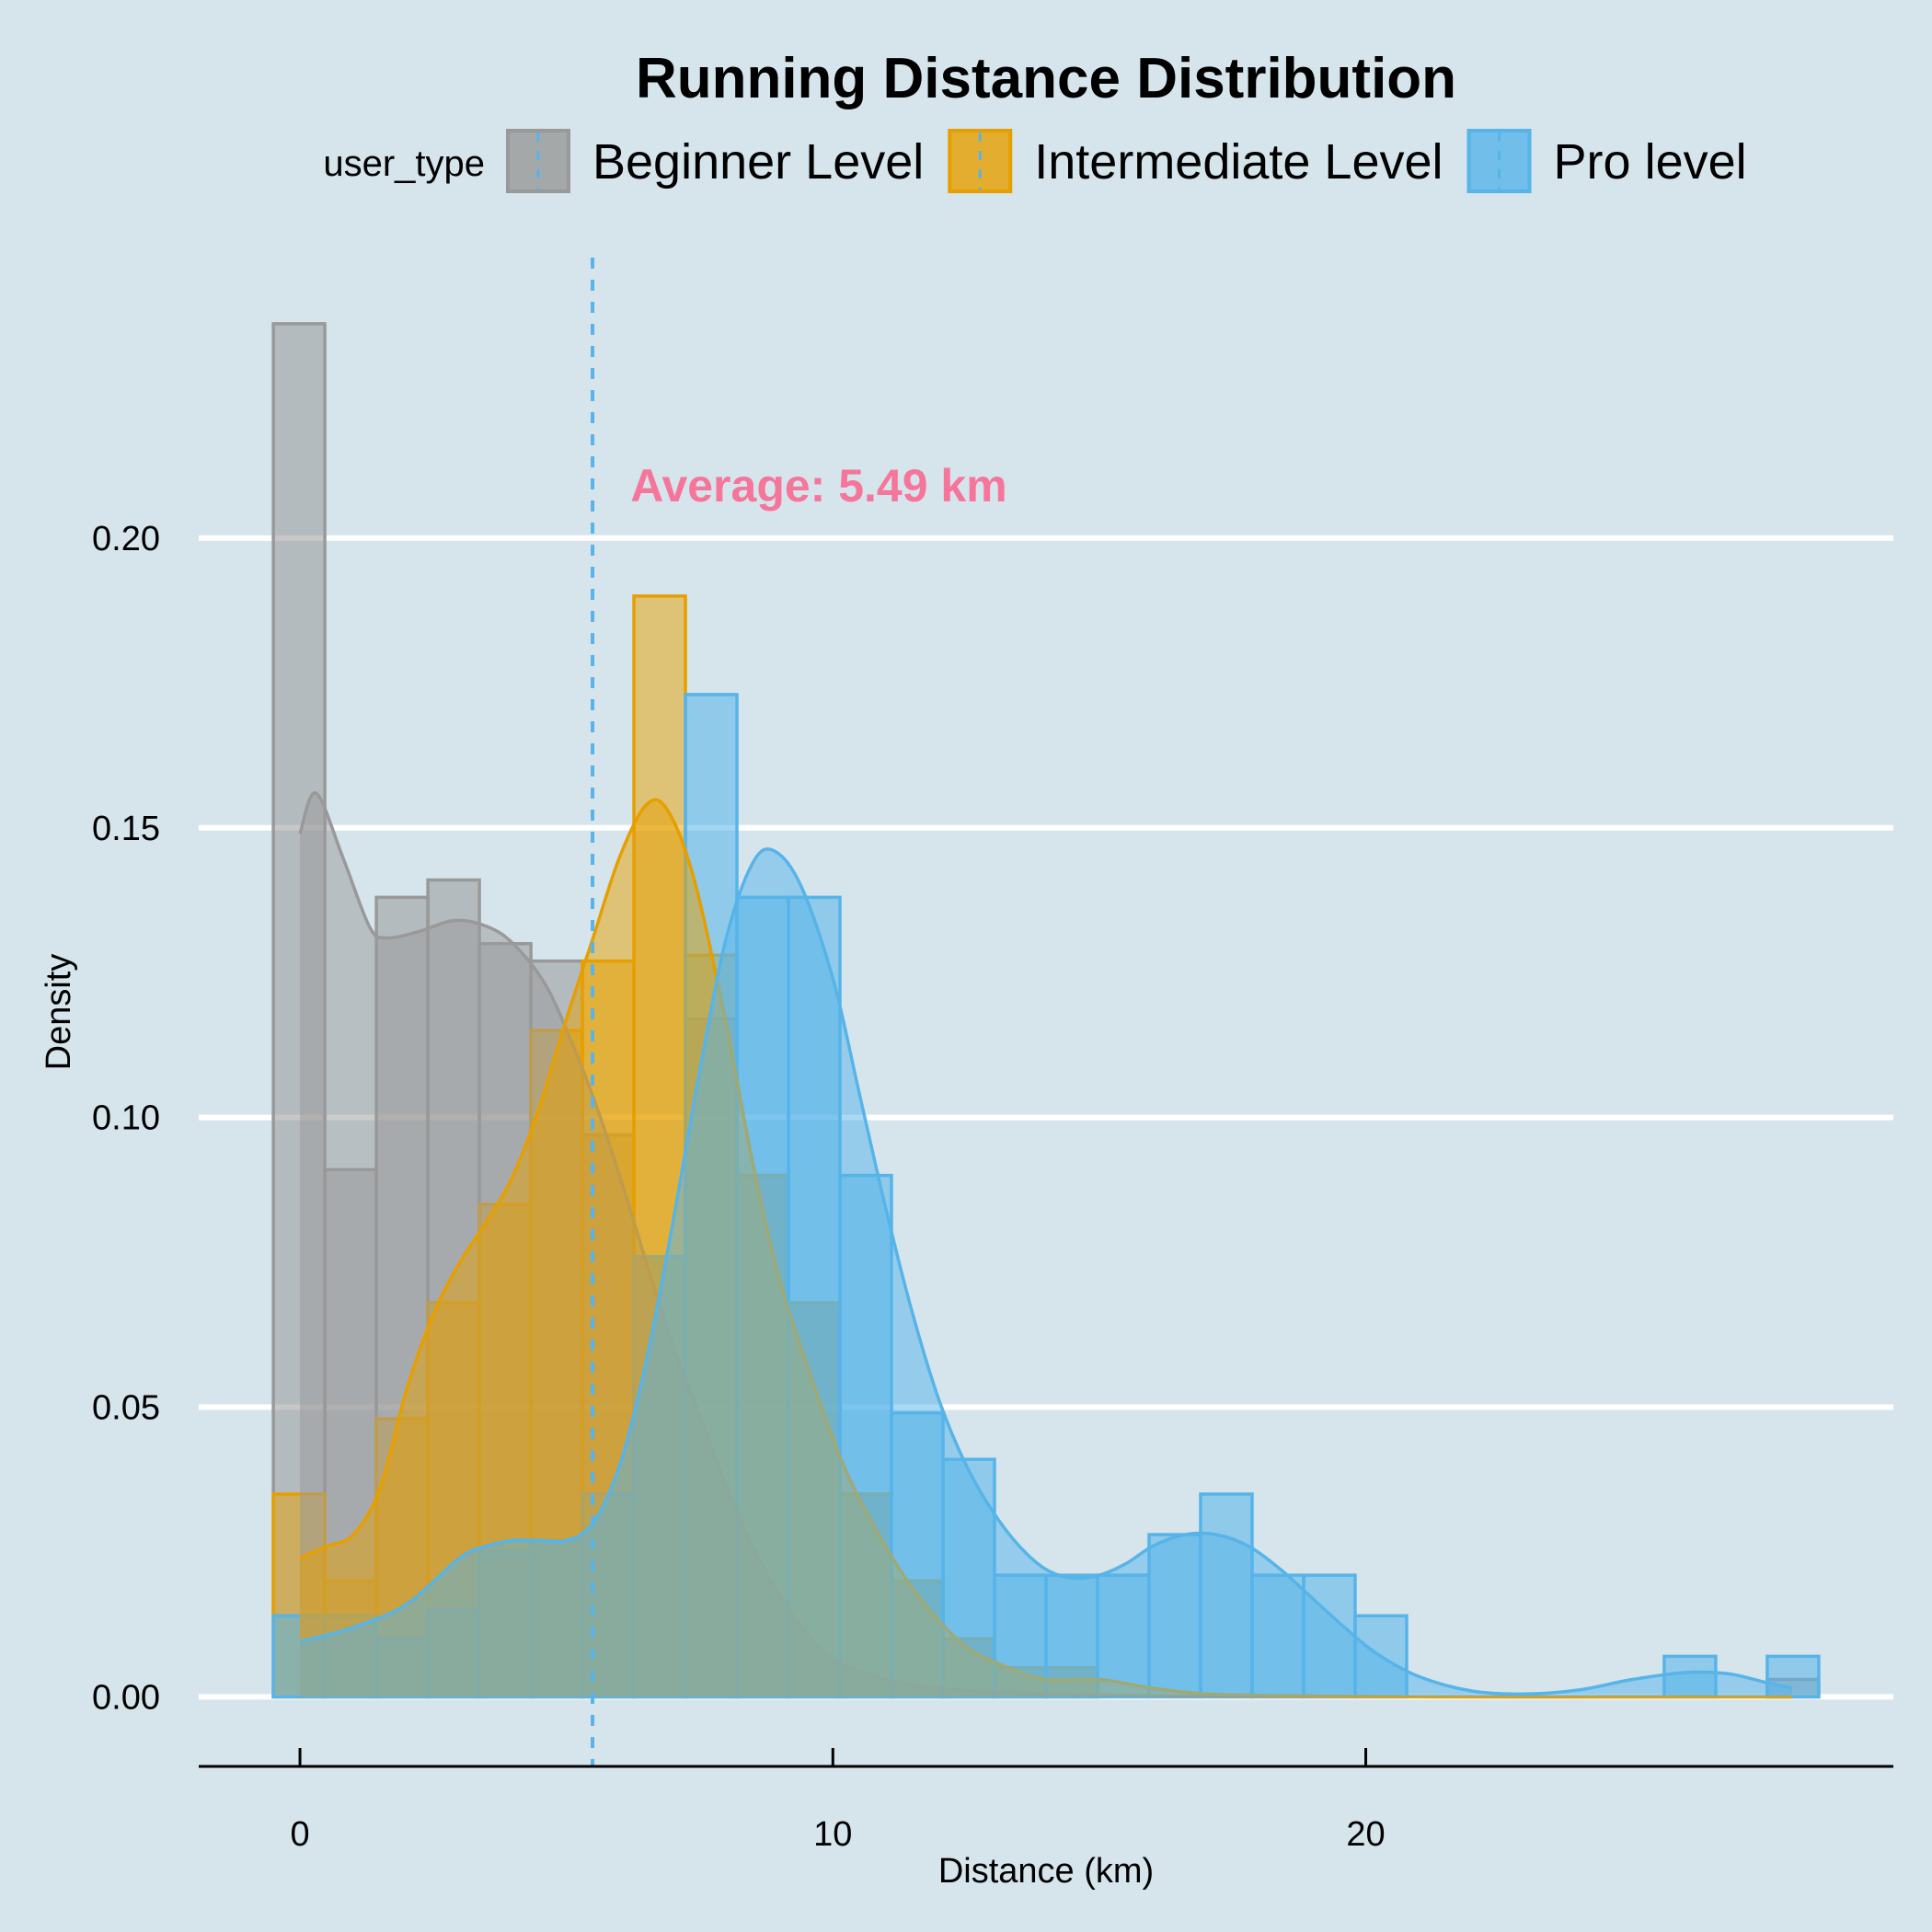  I want to click on y-tick-label: 0.00, so click(126, 1697).